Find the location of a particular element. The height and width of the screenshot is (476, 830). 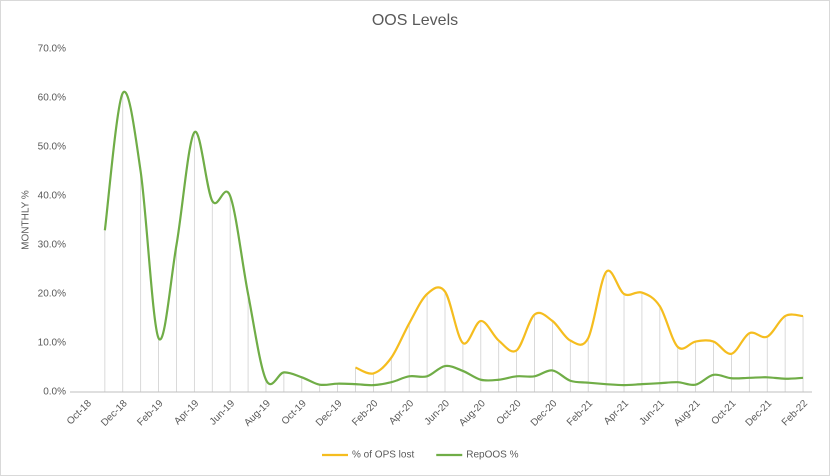

y-tick-label: 40.0% is located at coordinates (52, 196).